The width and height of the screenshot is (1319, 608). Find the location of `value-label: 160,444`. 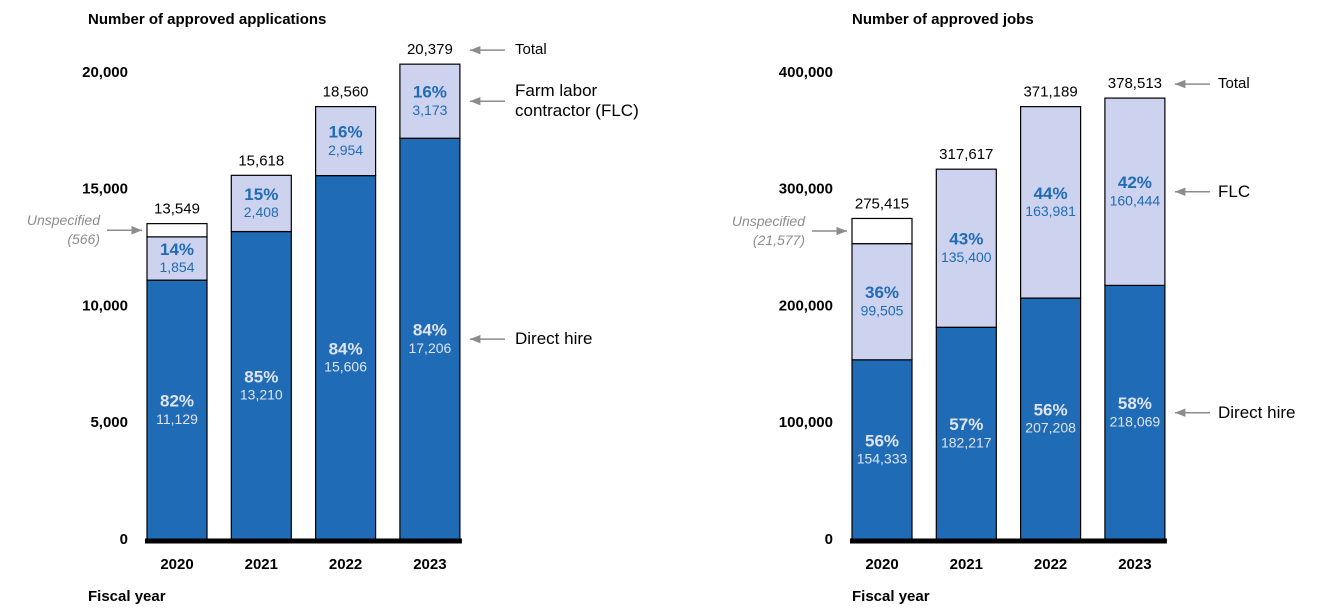

value-label: 160,444 is located at coordinates (1135, 200).